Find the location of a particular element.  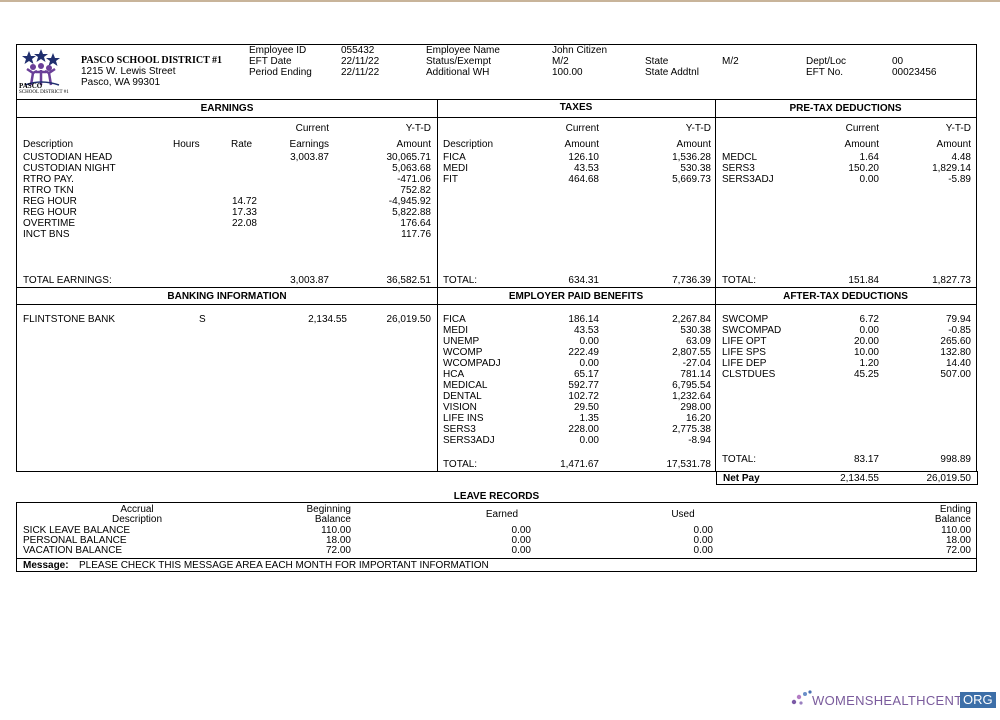

employer-row-desc: FICA is located at coordinates (454, 319).